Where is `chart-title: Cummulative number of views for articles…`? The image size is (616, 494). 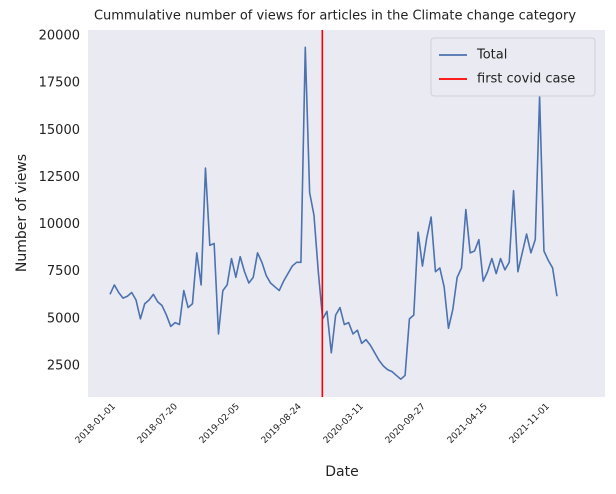 chart-title: Cummulative number of views for articles… is located at coordinates (335, 16).